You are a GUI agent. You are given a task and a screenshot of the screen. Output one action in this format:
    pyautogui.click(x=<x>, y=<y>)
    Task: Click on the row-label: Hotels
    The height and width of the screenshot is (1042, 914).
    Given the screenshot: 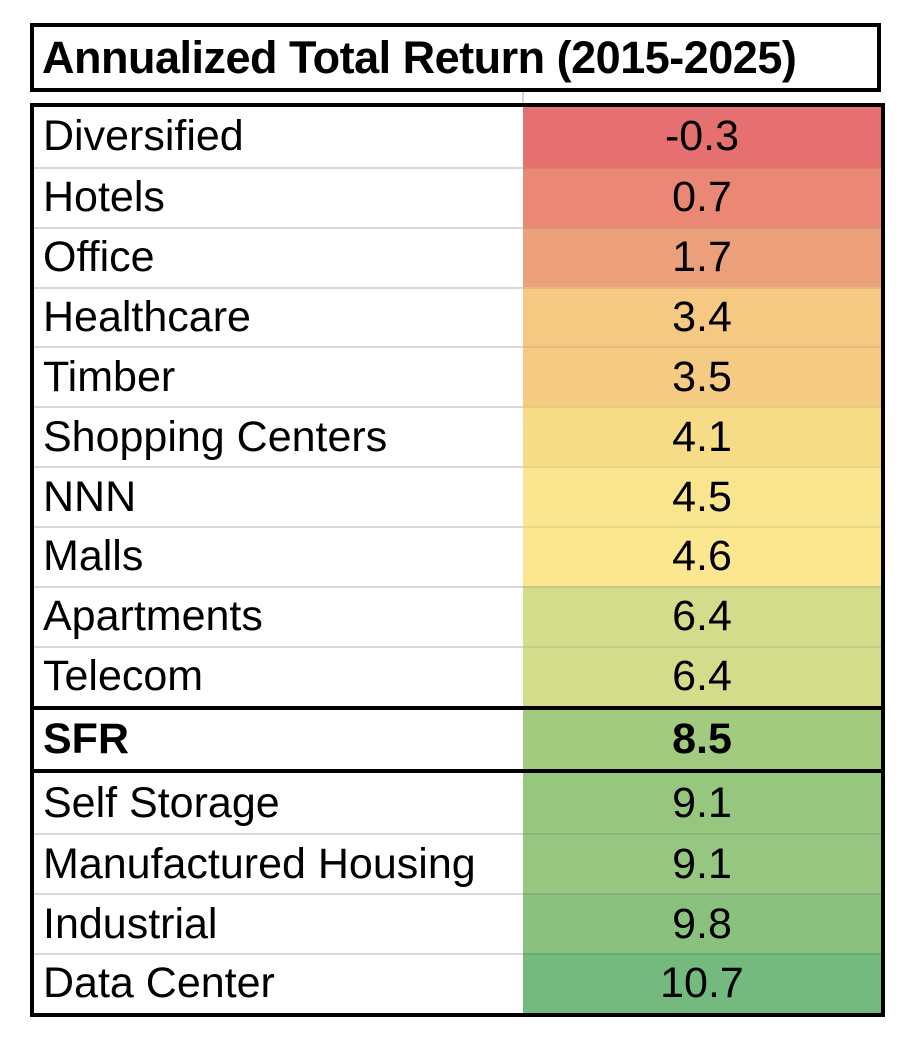 What is the action you would take?
    pyautogui.click(x=278, y=196)
    